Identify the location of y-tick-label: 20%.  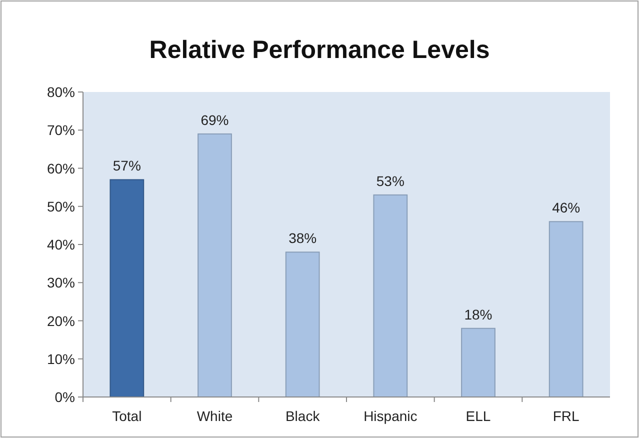
(60, 320).